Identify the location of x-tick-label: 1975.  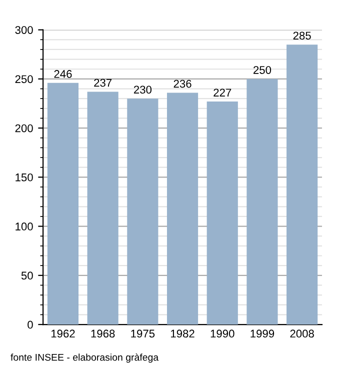
(143, 334).